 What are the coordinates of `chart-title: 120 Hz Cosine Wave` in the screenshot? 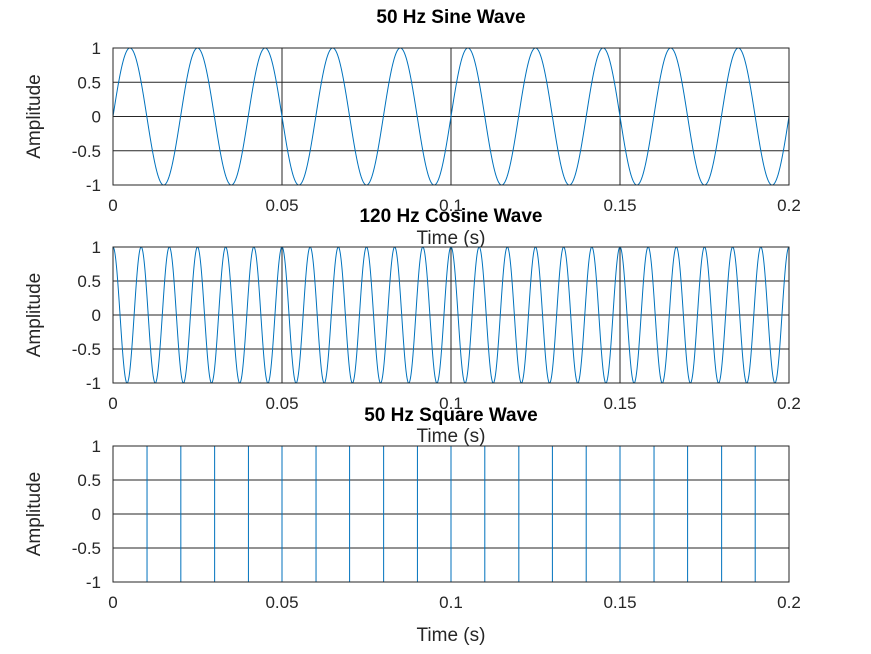 It's located at (450, 216).